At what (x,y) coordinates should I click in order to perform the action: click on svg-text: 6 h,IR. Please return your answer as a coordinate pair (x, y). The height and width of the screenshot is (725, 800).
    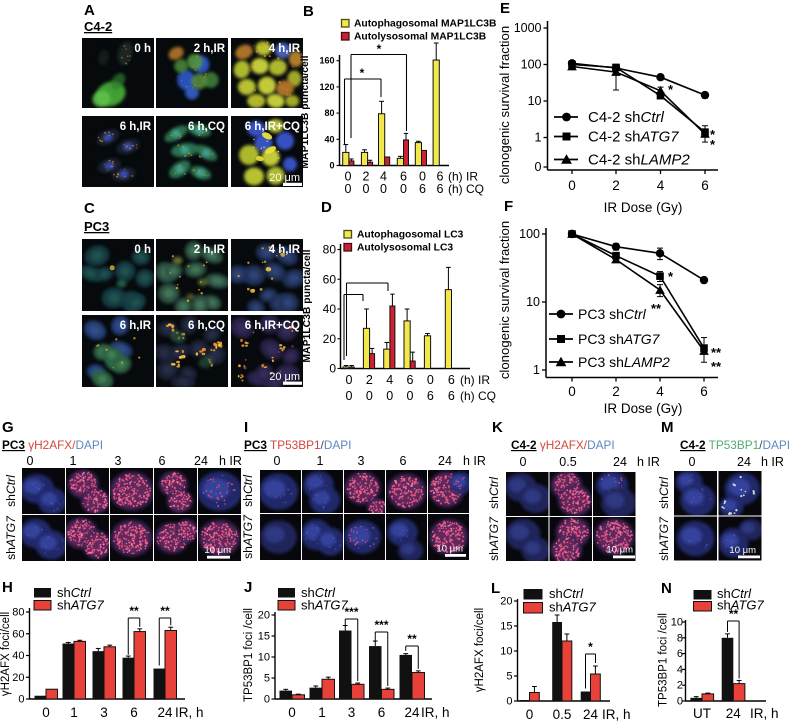
    Looking at the image, I should click on (136, 127).